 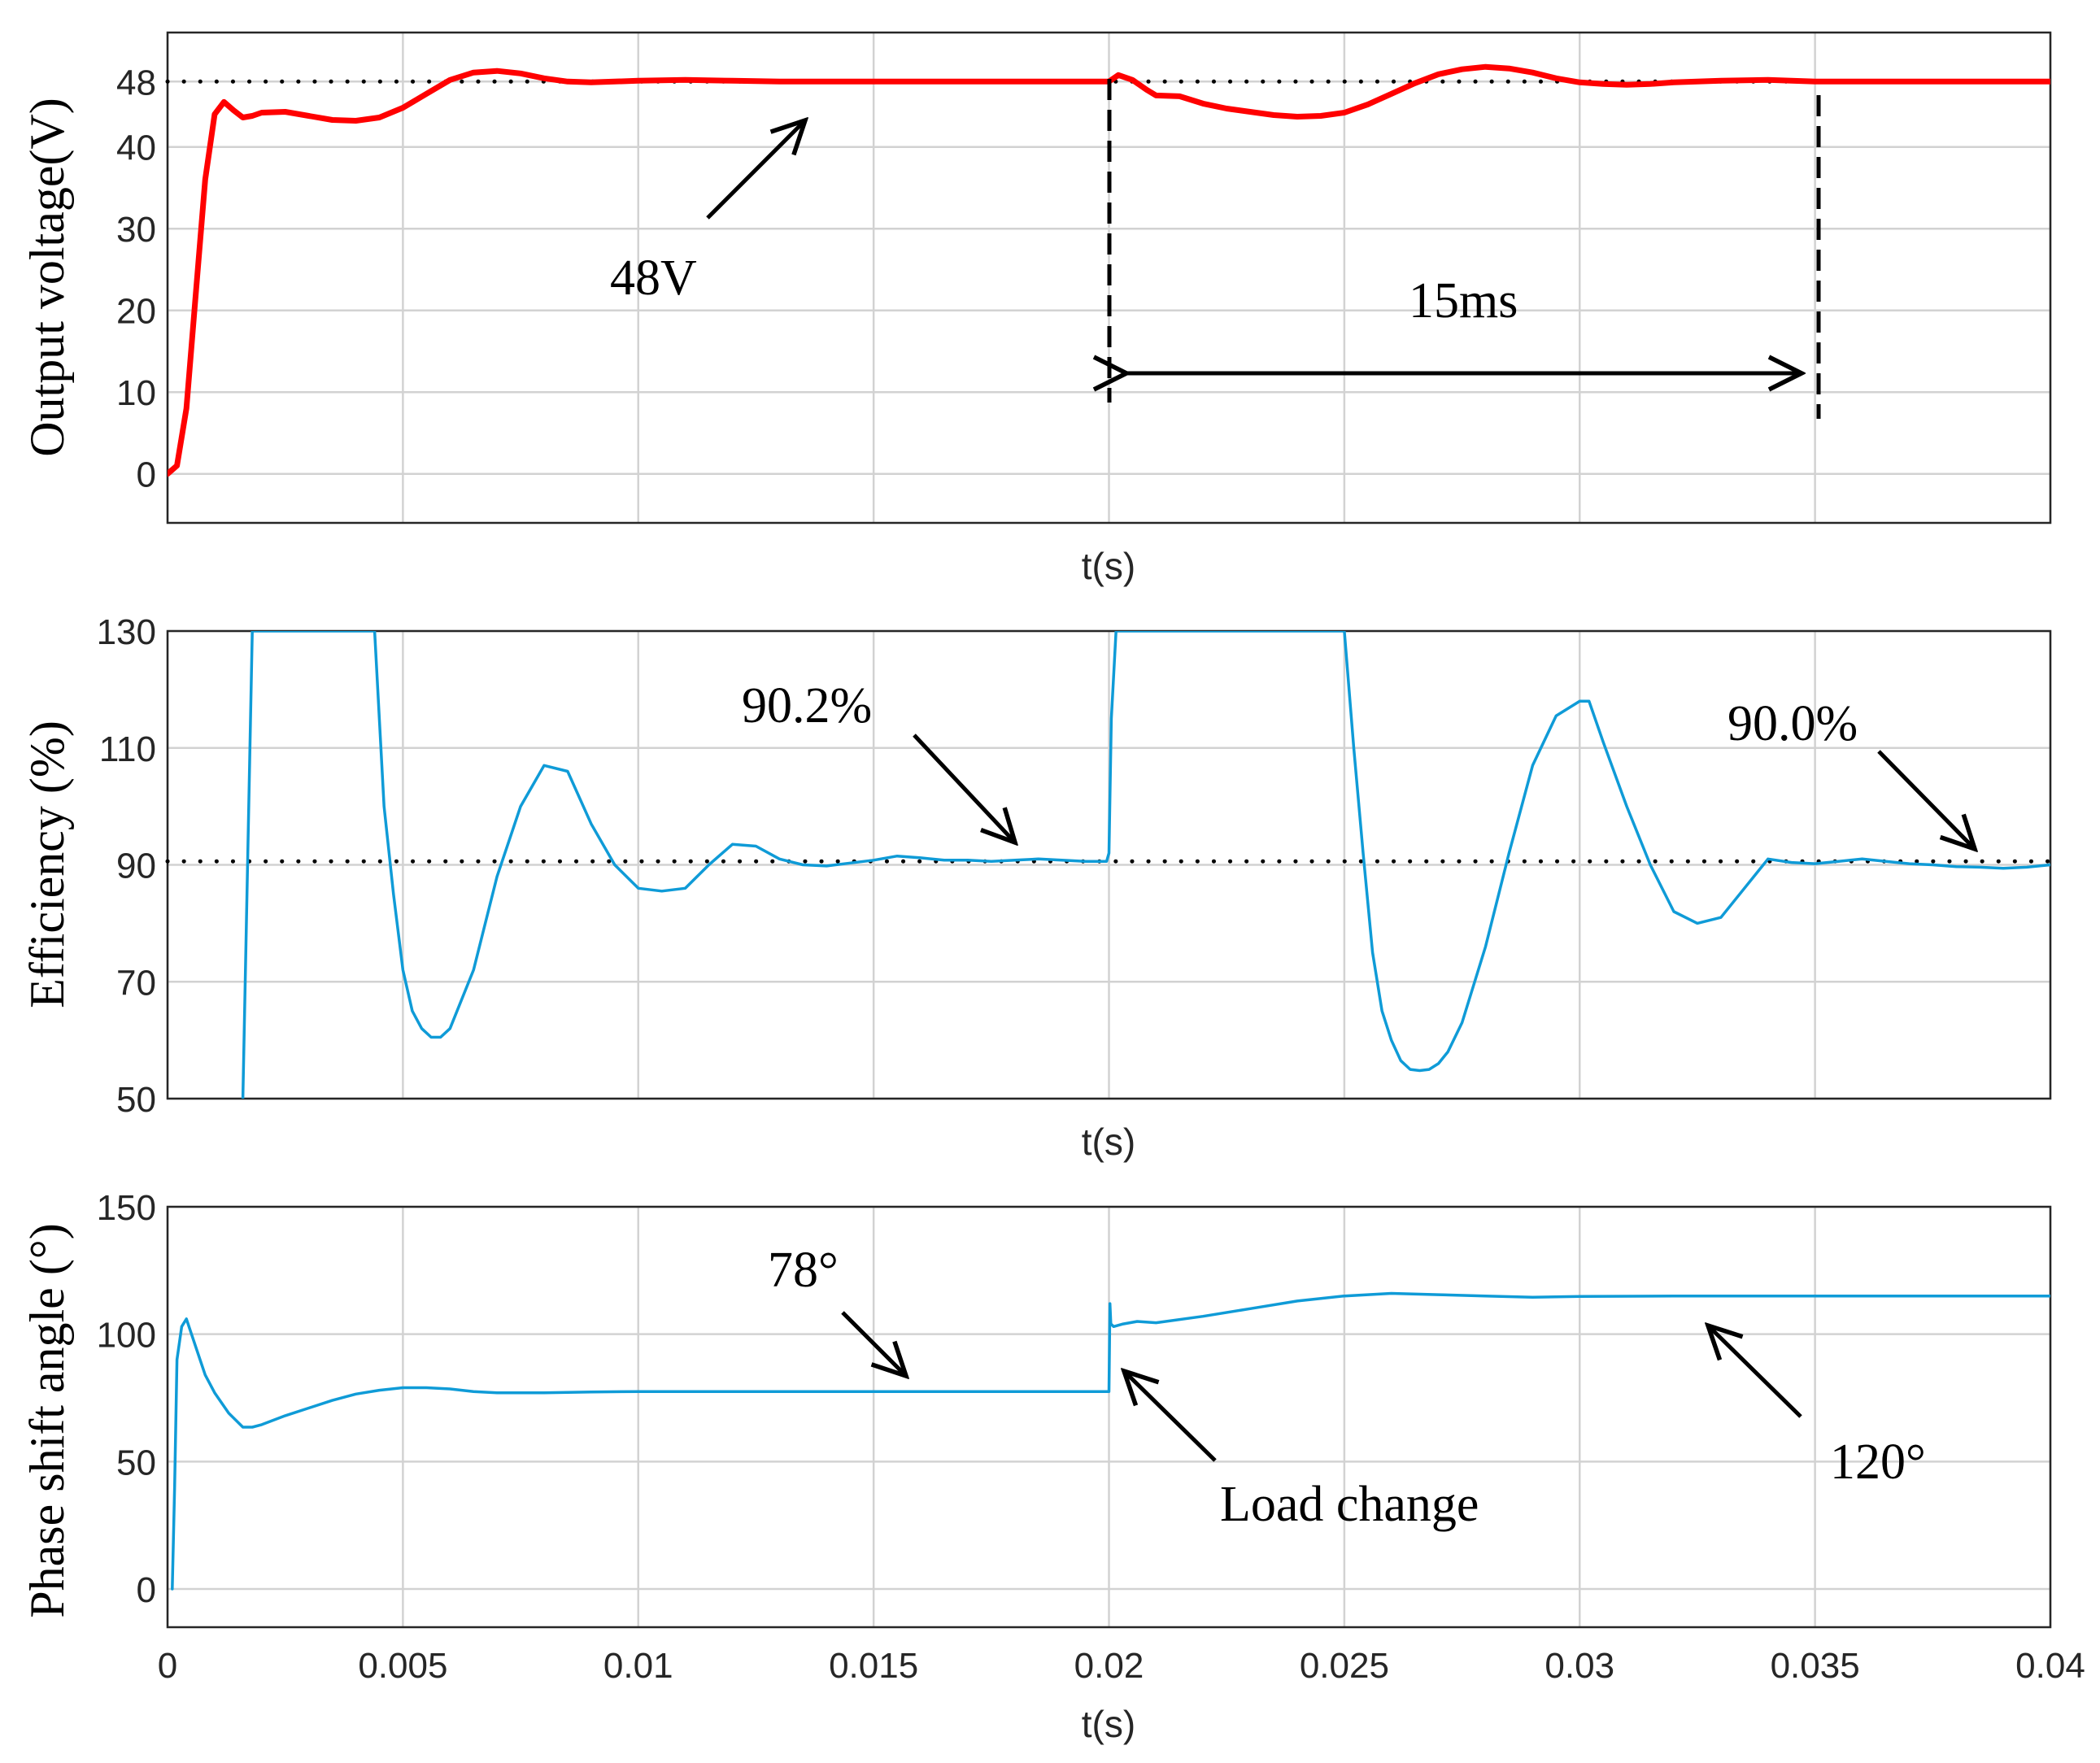 What do you see at coordinates (807, 705) in the screenshot?
I see `annotation-efficiency-90-2: 90.2%` at bounding box center [807, 705].